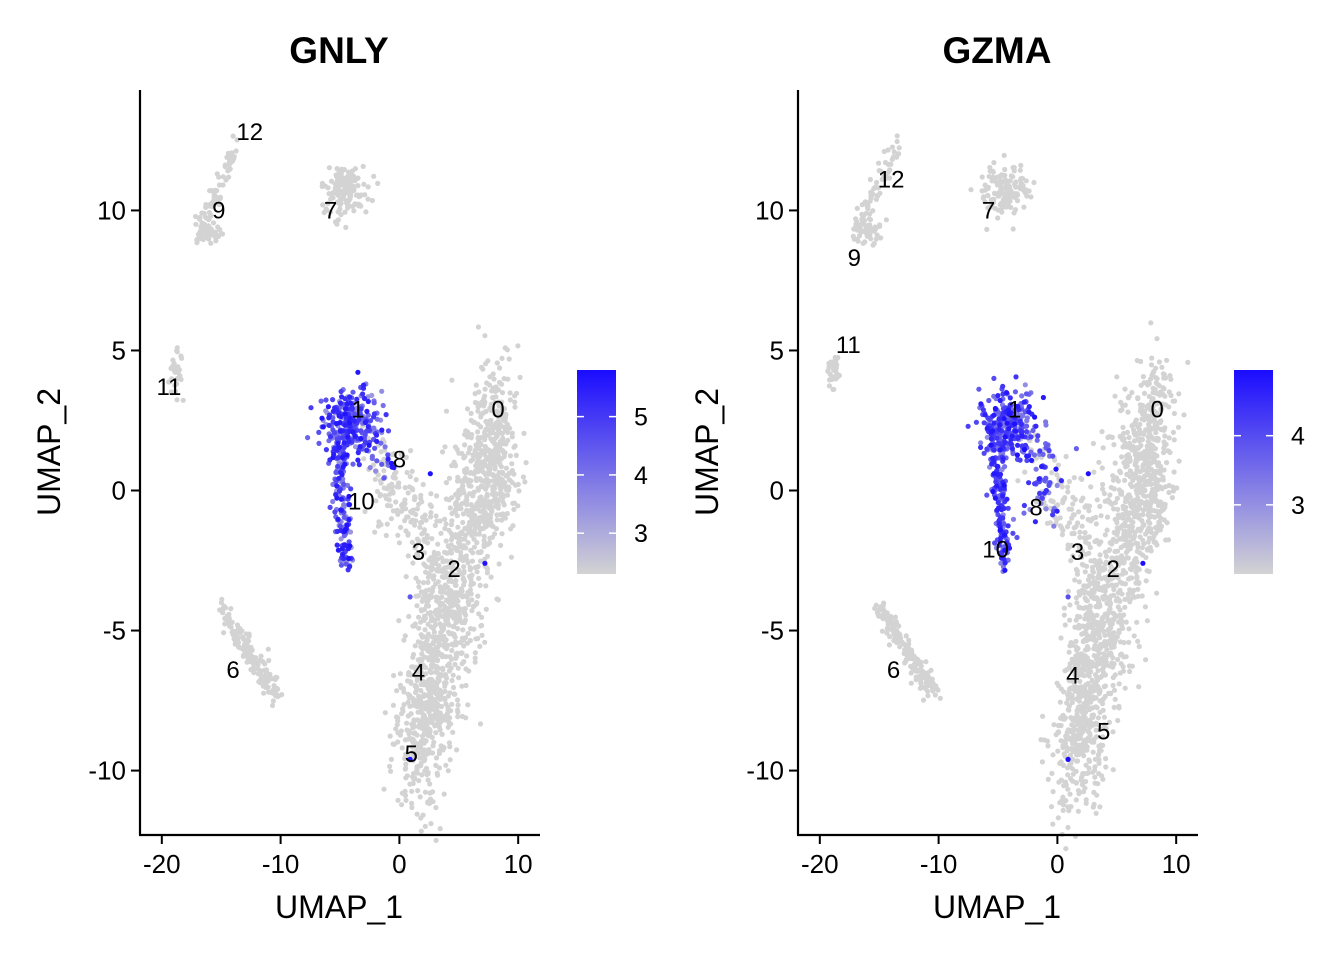 The width and height of the screenshot is (1344, 960). I want to click on x-tick-label: -10, so click(281, 864).